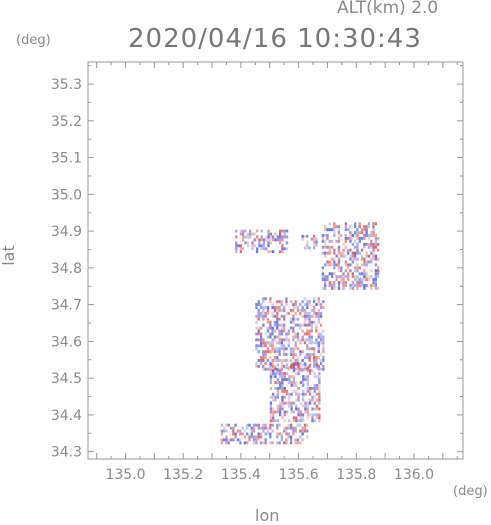  I want to click on chart-title: 2020/04/16 10:30:43, so click(275, 39).